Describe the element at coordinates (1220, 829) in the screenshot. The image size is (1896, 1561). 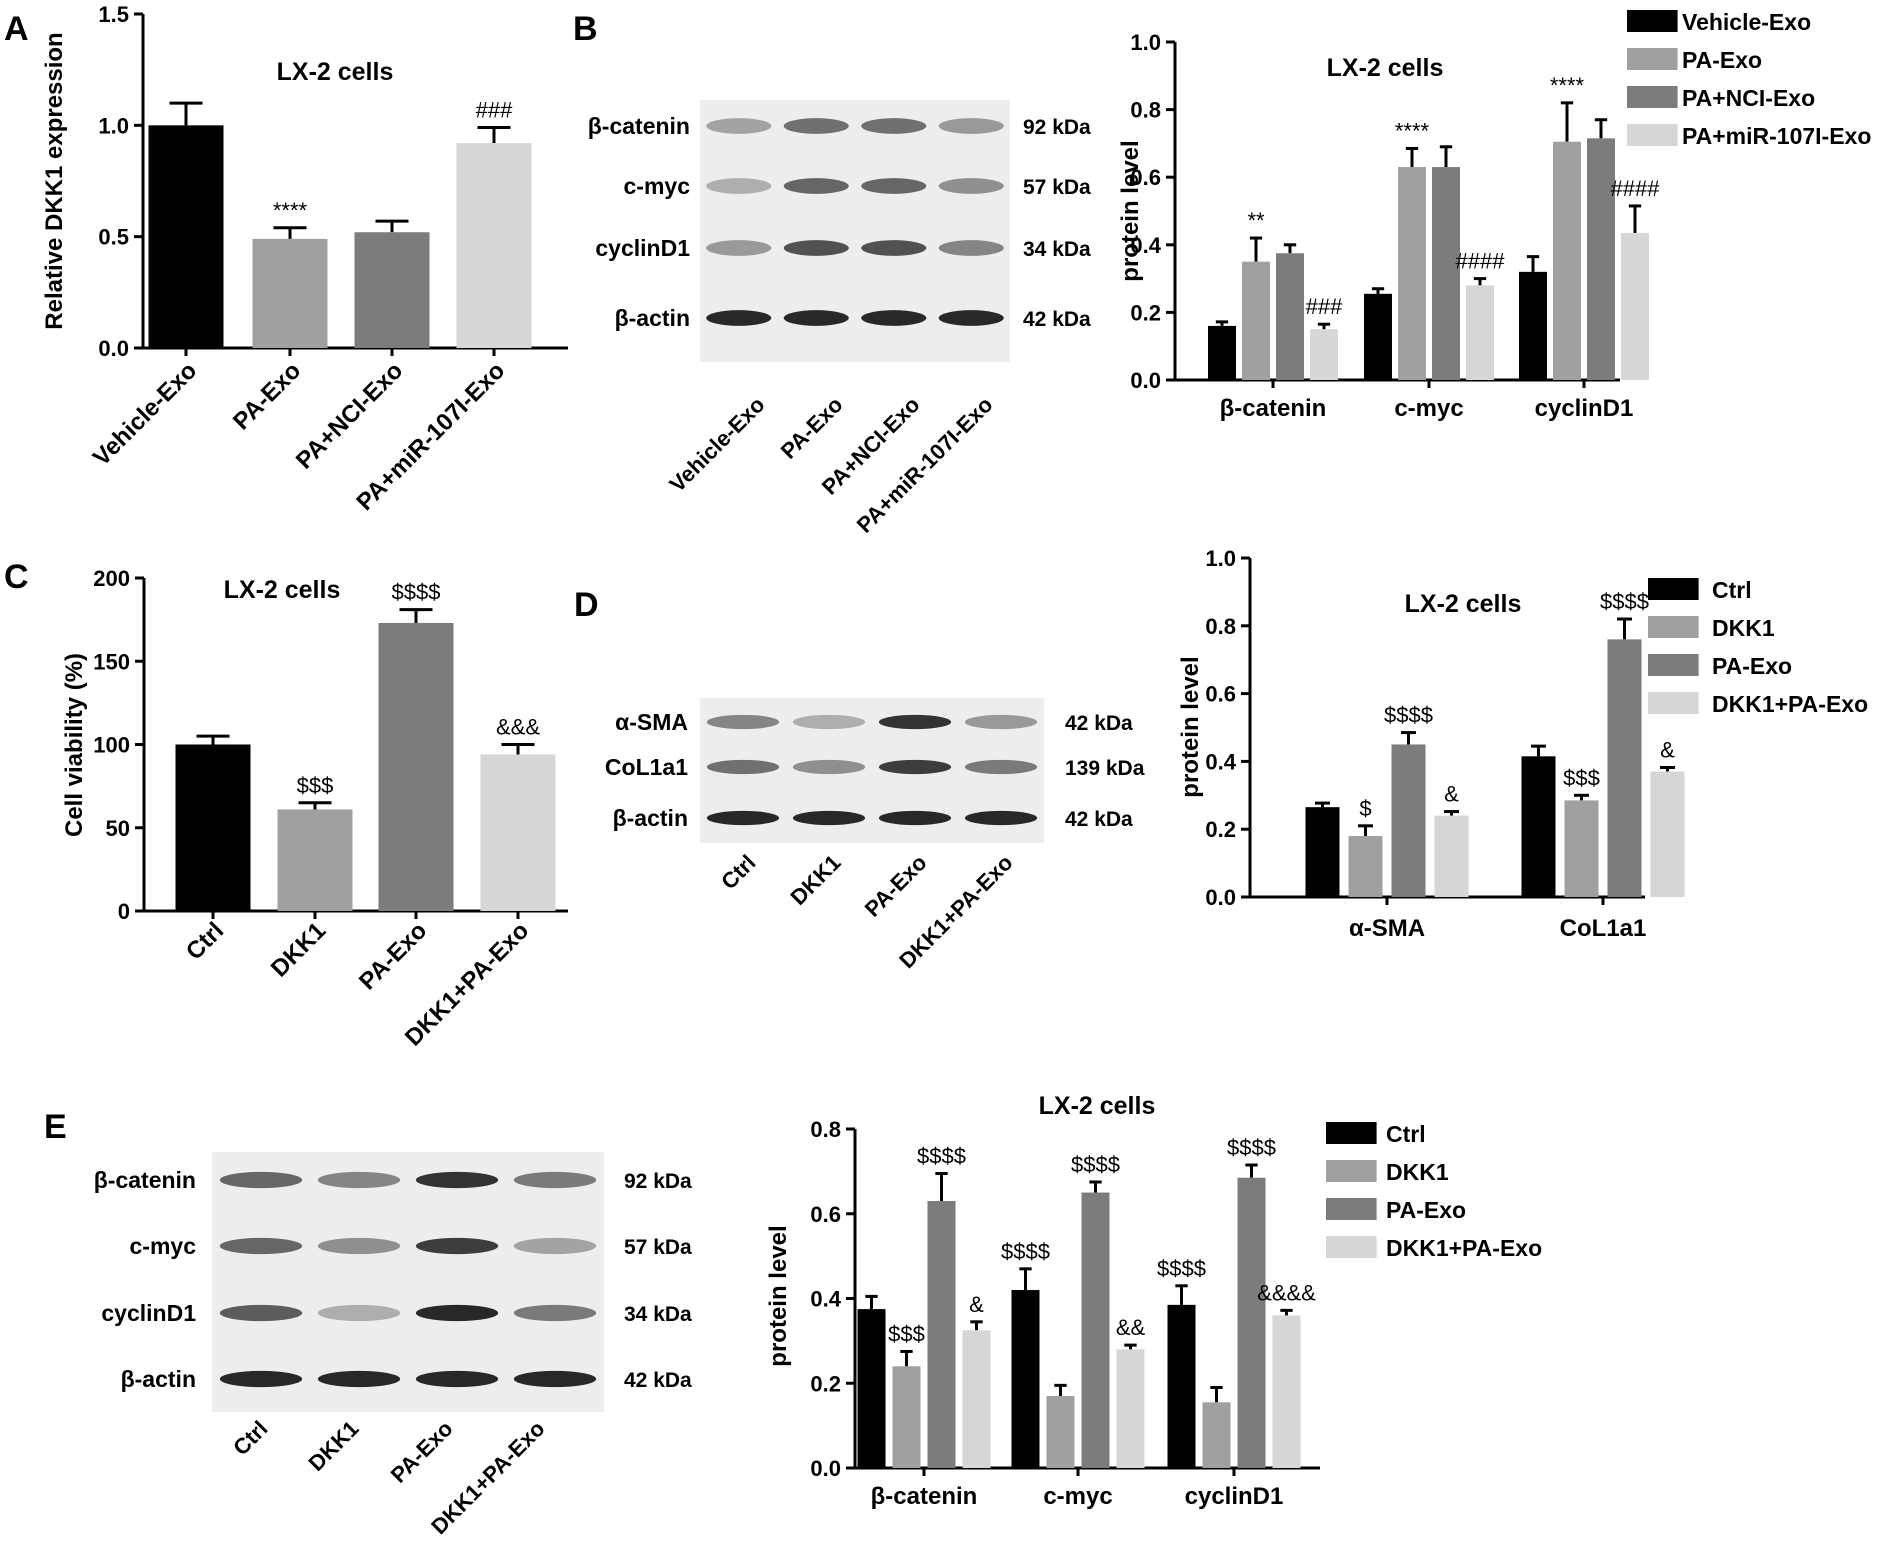
I see `y-tick-label: 0.2` at that location.